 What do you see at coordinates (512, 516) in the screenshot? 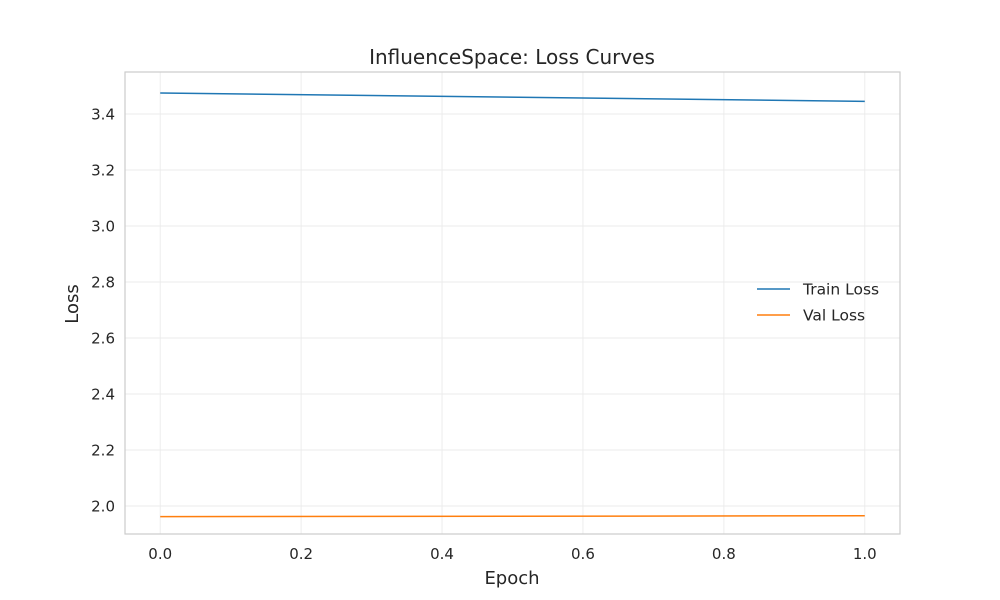
I see `val-loss-line` at bounding box center [512, 516].